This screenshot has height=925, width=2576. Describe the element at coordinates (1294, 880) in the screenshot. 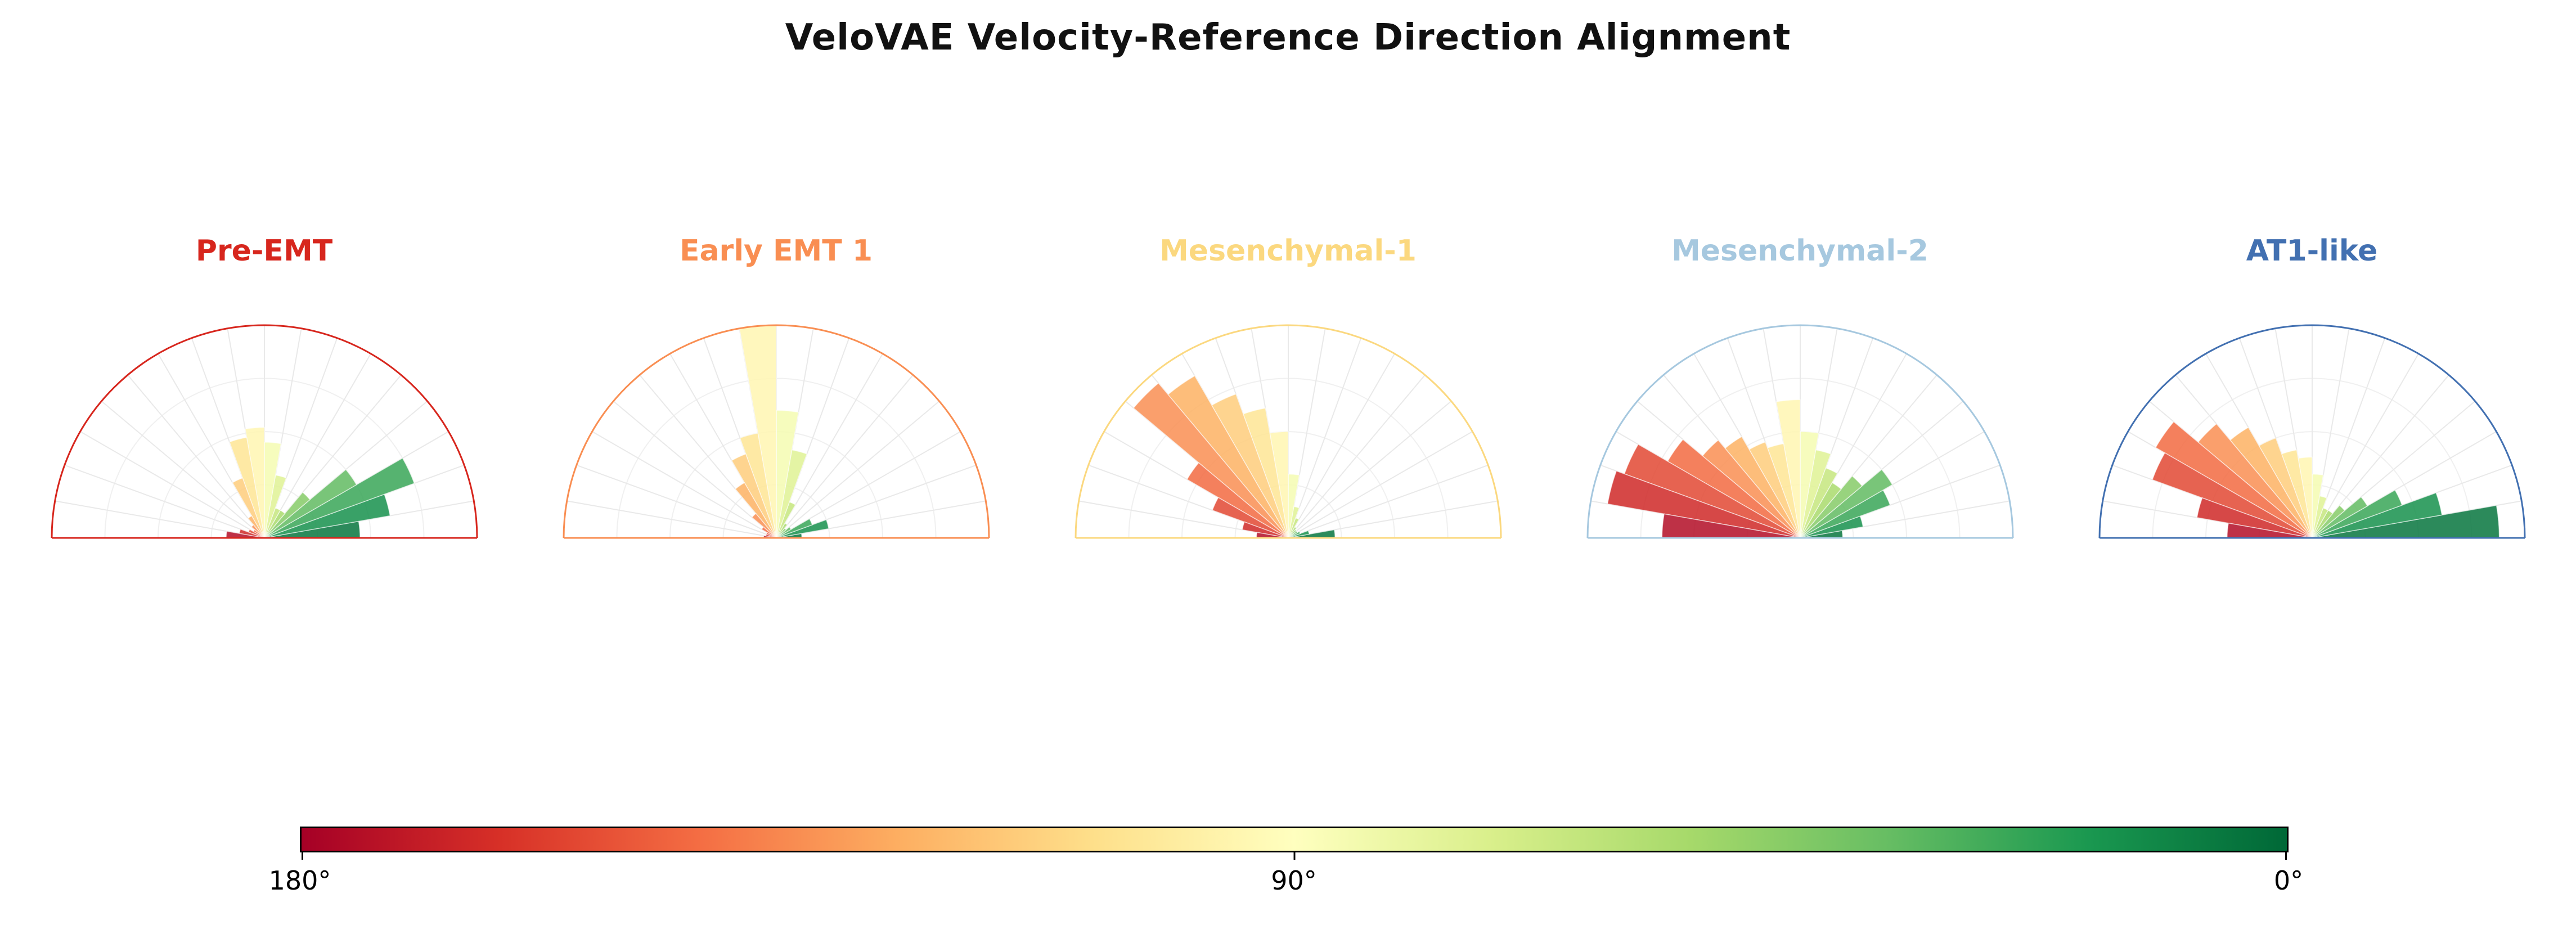

I see `colorbar-label-90: 90°` at that location.